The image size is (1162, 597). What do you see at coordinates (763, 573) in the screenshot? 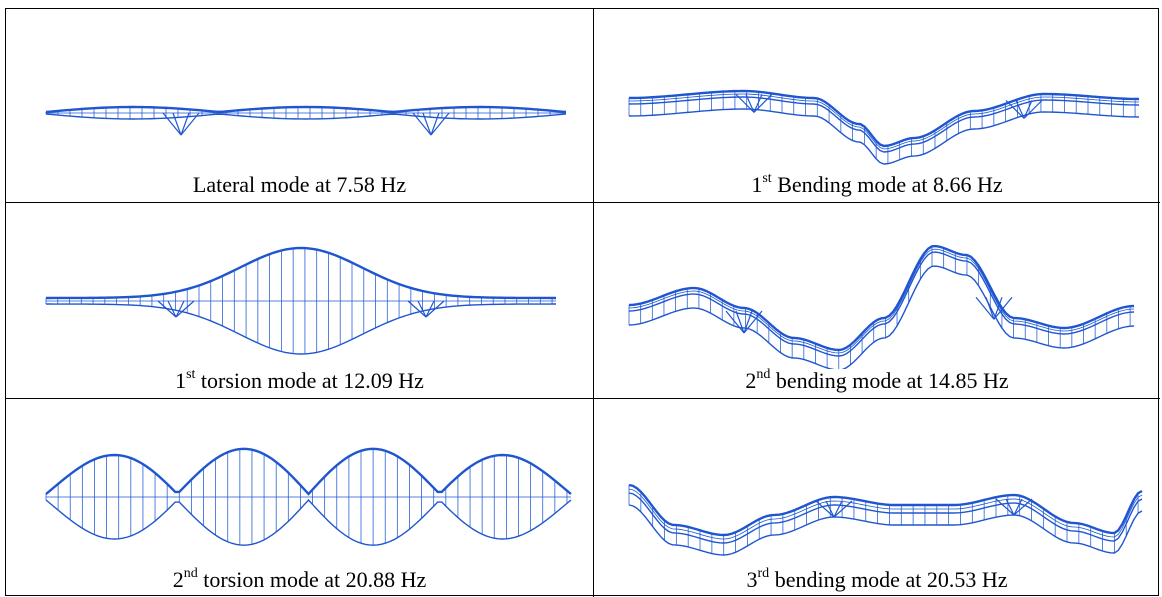
I see `caption-suffix: rd` at bounding box center [763, 573].